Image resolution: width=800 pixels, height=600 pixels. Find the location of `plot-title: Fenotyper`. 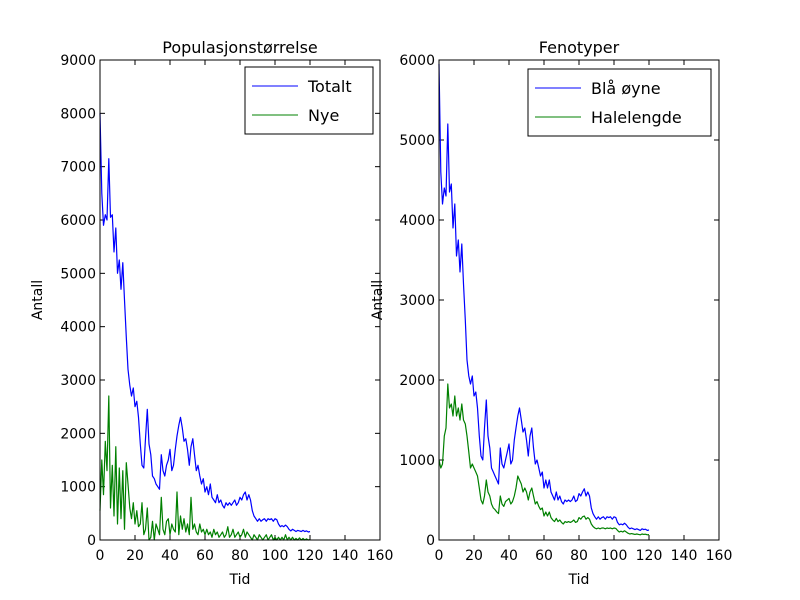

plot-title: Fenotyper is located at coordinates (579, 47).